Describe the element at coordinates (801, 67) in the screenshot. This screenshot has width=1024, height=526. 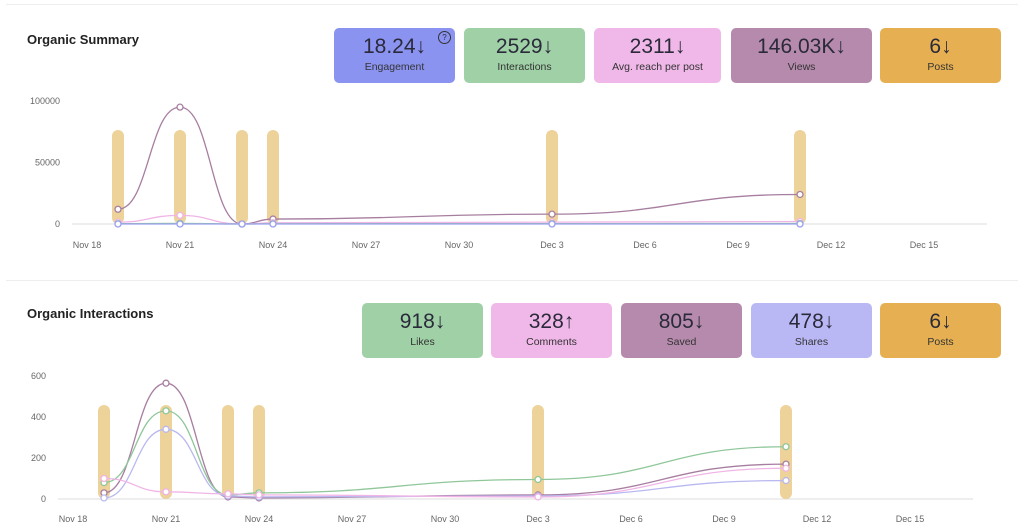
I see `metric-label: Views` at that location.